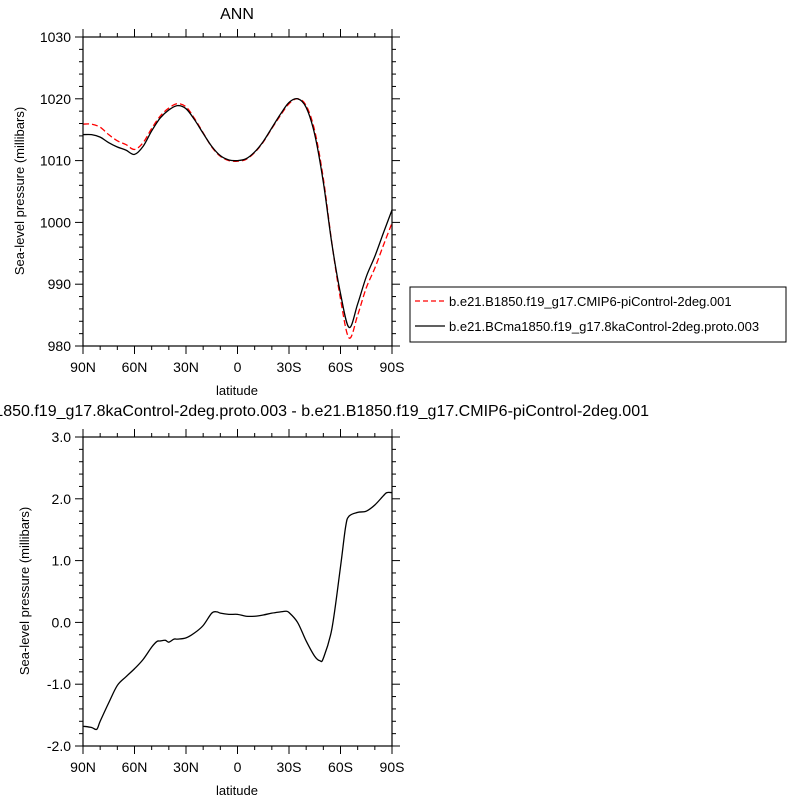 This screenshot has height=800, width=800. Describe the element at coordinates (55, 161) in the screenshot. I see `y-tick-label: 1010` at that location.